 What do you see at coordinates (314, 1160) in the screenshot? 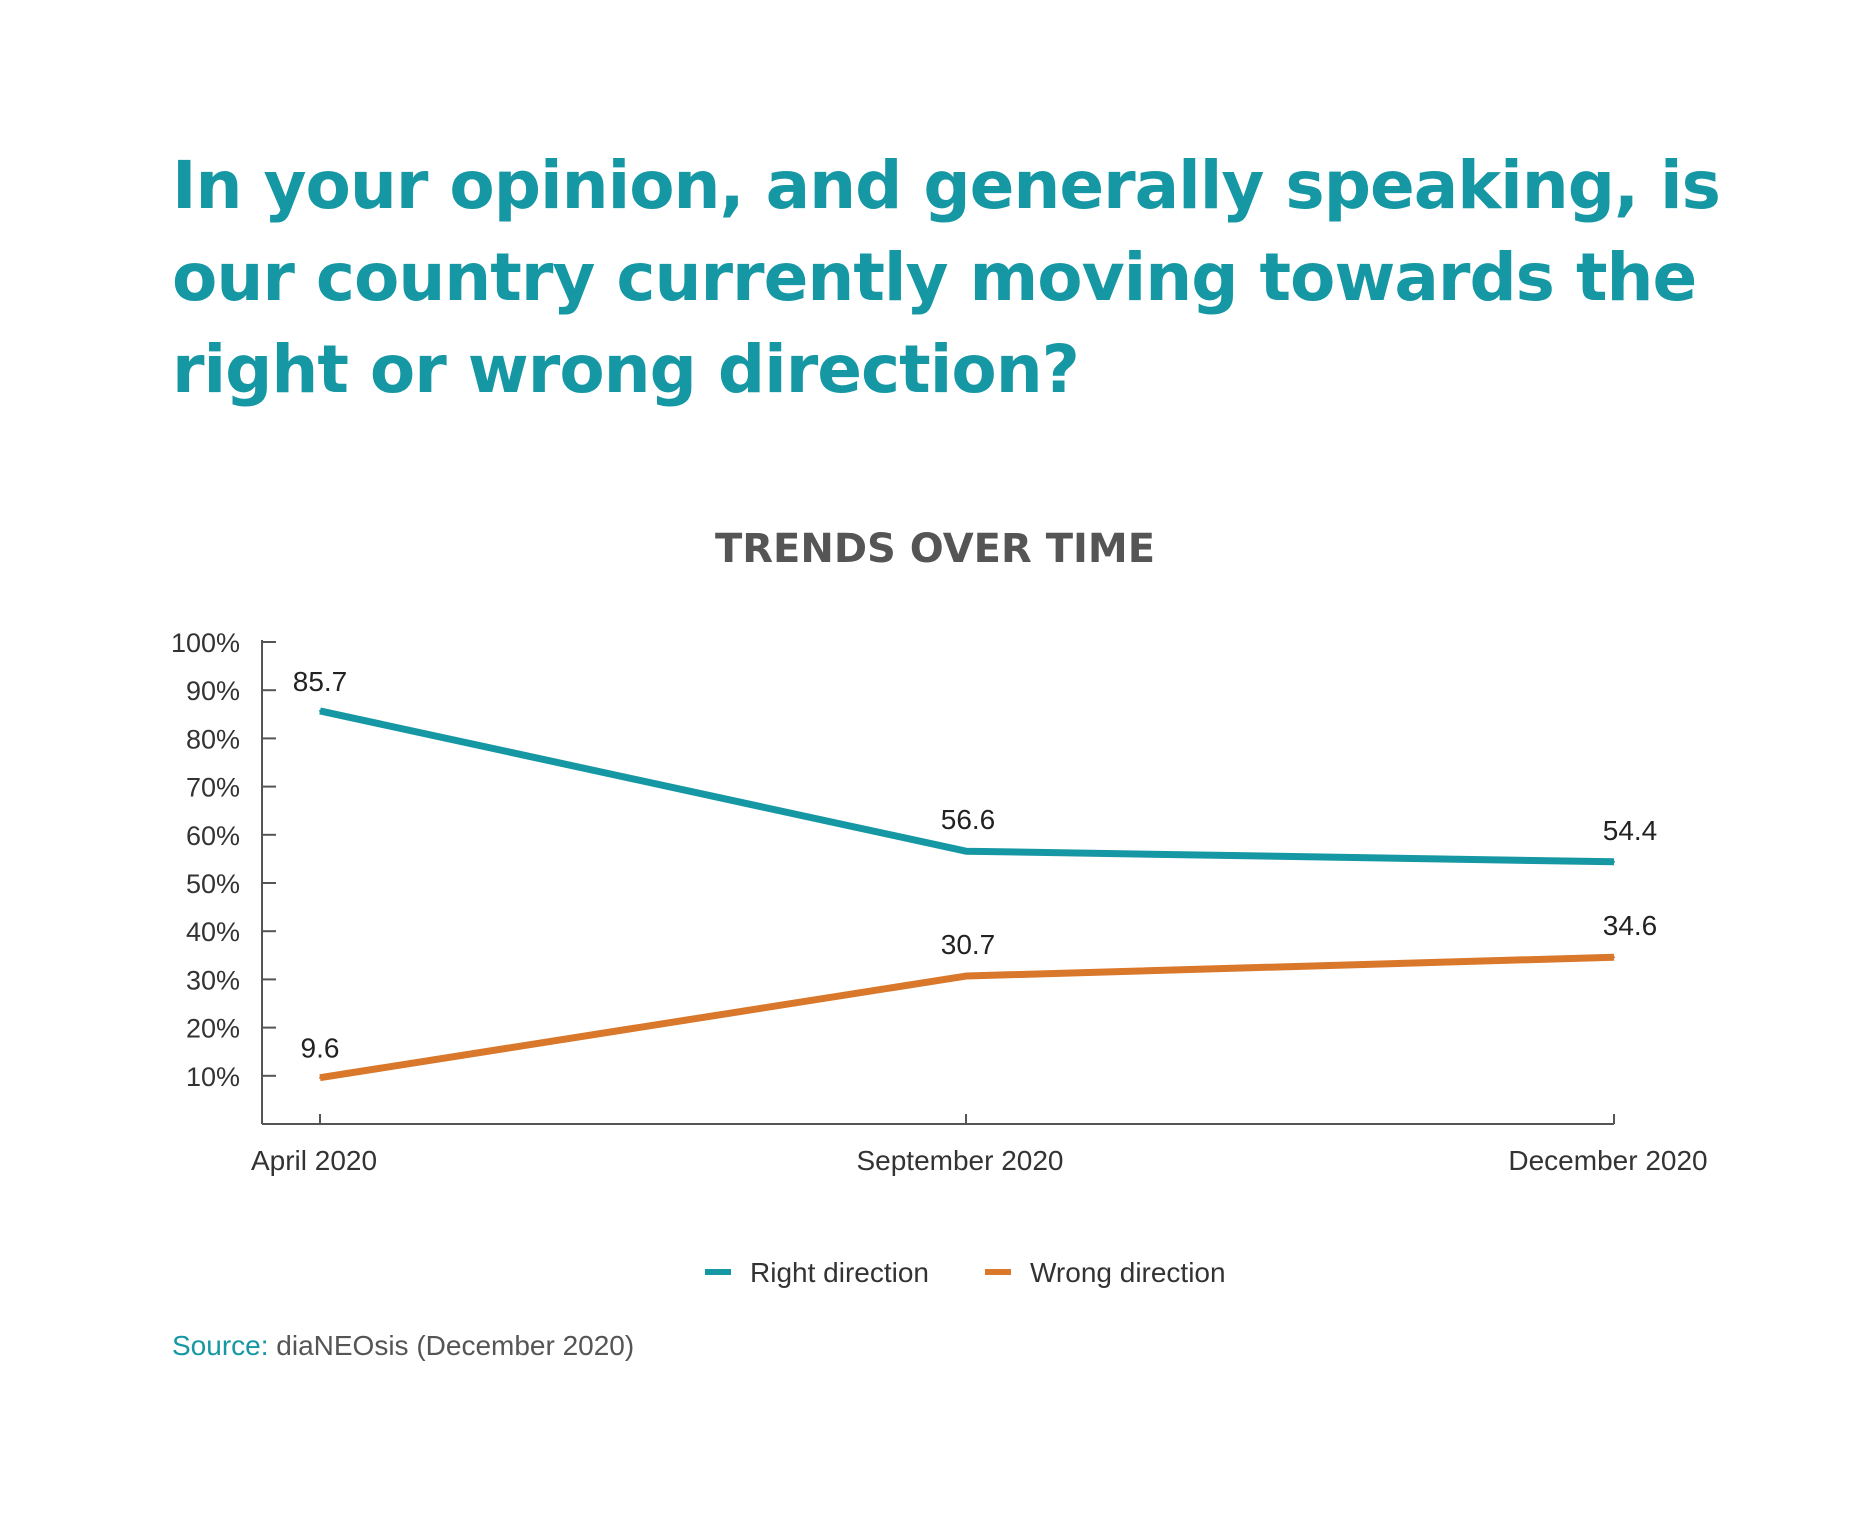
I see `x-tick-label: April 2020` at bounding box center [314, 1160].